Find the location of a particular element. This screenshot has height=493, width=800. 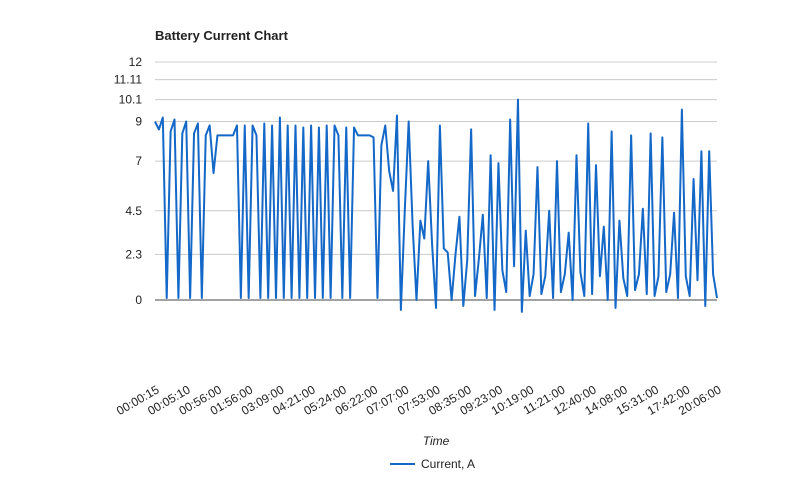

y-tick-label: 4.5 is located at coordinates (133, 211).